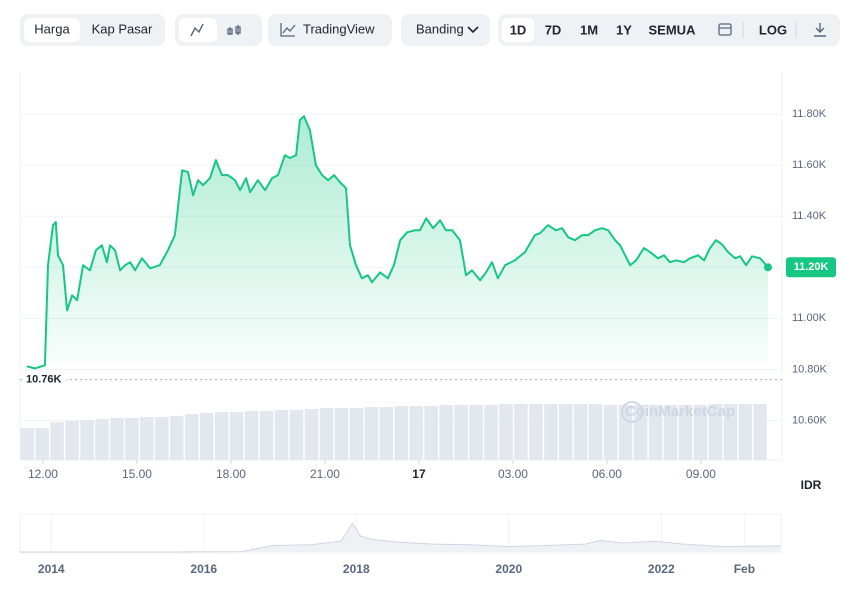  Describe the element at coordinates (137, 474) in the screenshot. I see `x-tick-label: 15.00` at that location.